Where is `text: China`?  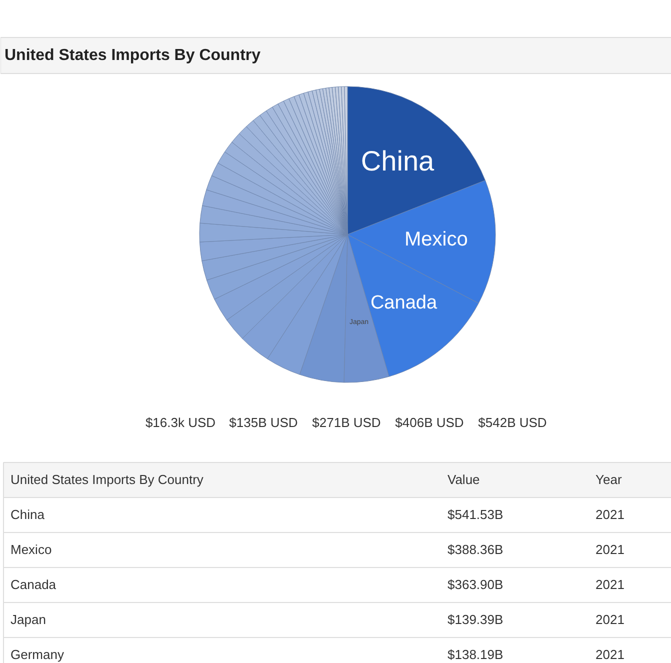
text: China is located at coordinates (28, 514).